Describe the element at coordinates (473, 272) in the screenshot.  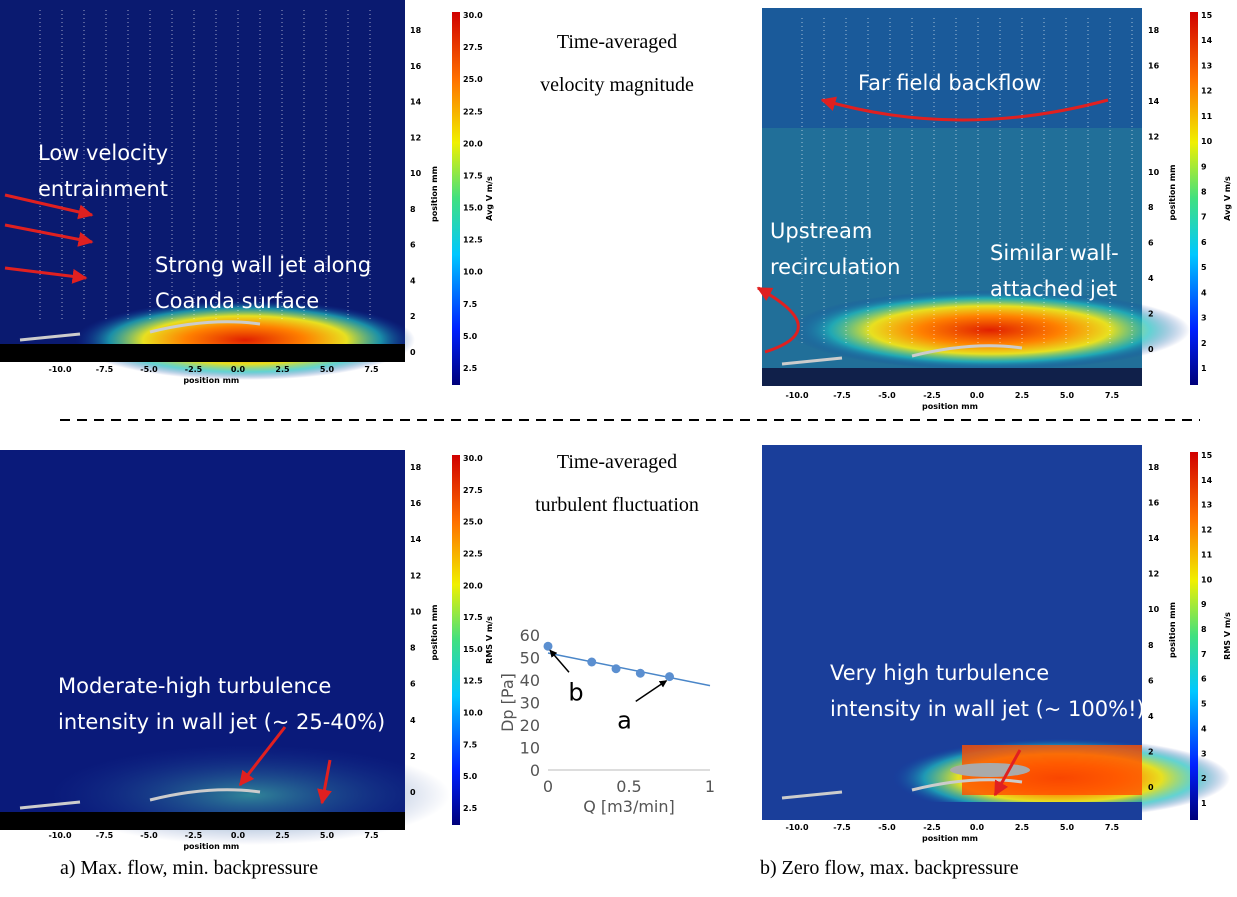
I see `colorbar-tick-label: 10.0` at that location.